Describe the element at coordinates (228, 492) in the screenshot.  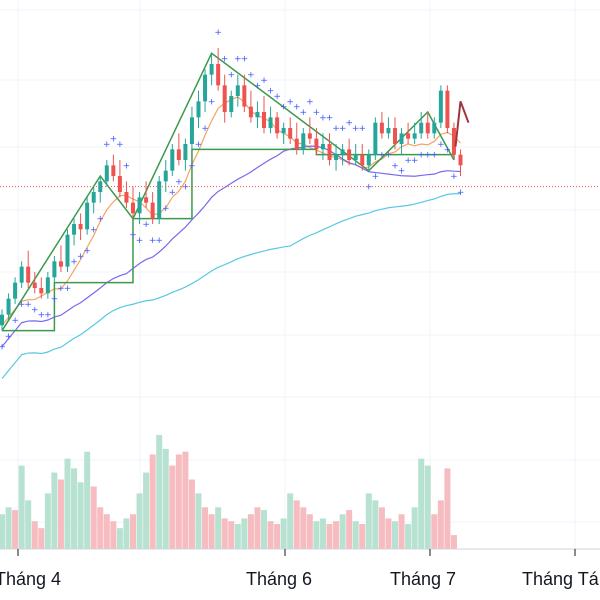
I see `volume-bars` at that location.